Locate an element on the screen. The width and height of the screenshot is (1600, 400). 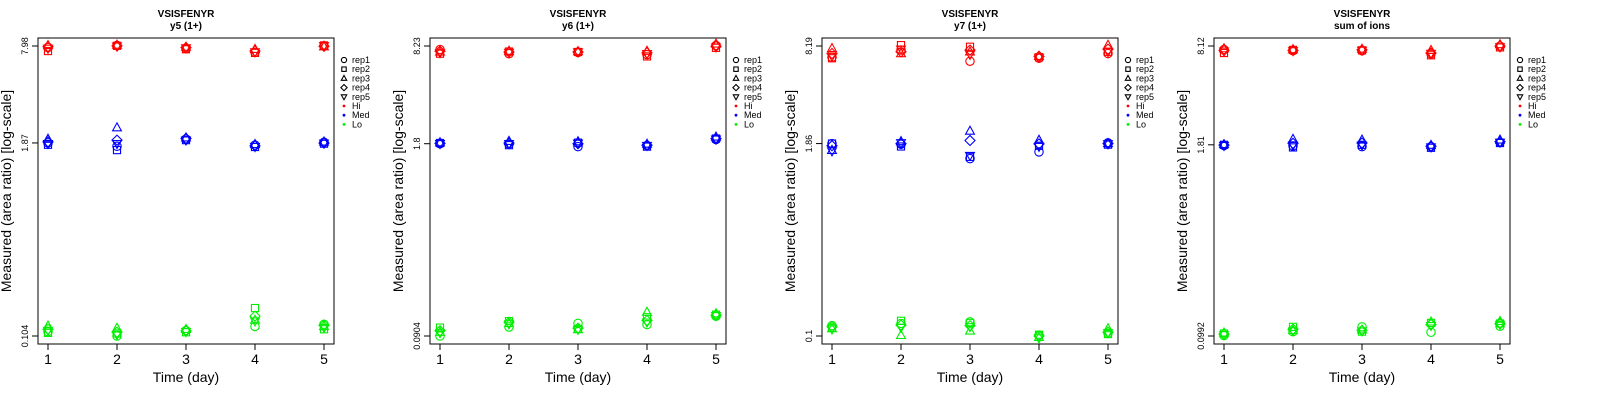
x-tick-label: 3 is located at coordinates (578, 359).